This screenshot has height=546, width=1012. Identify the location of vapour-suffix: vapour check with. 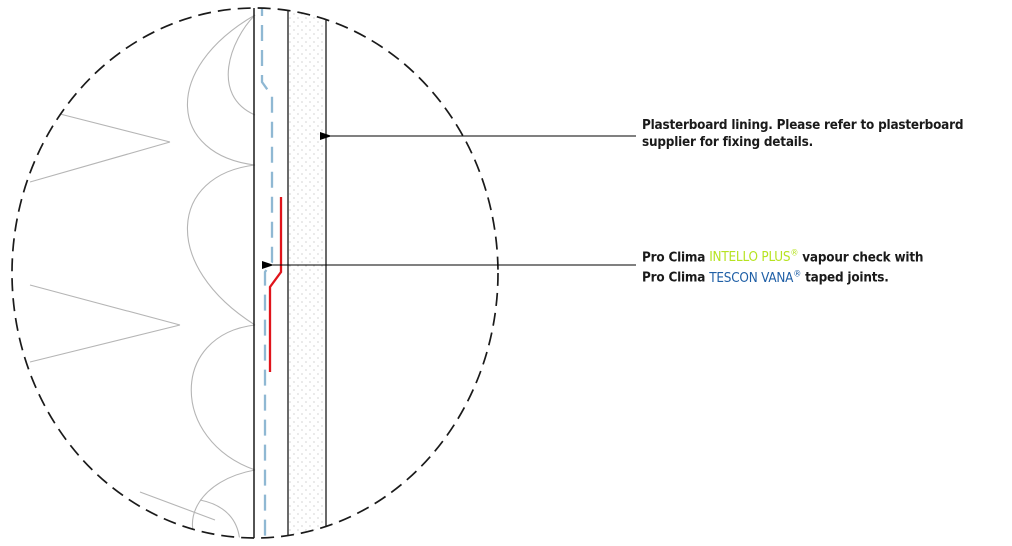
(861, 258).